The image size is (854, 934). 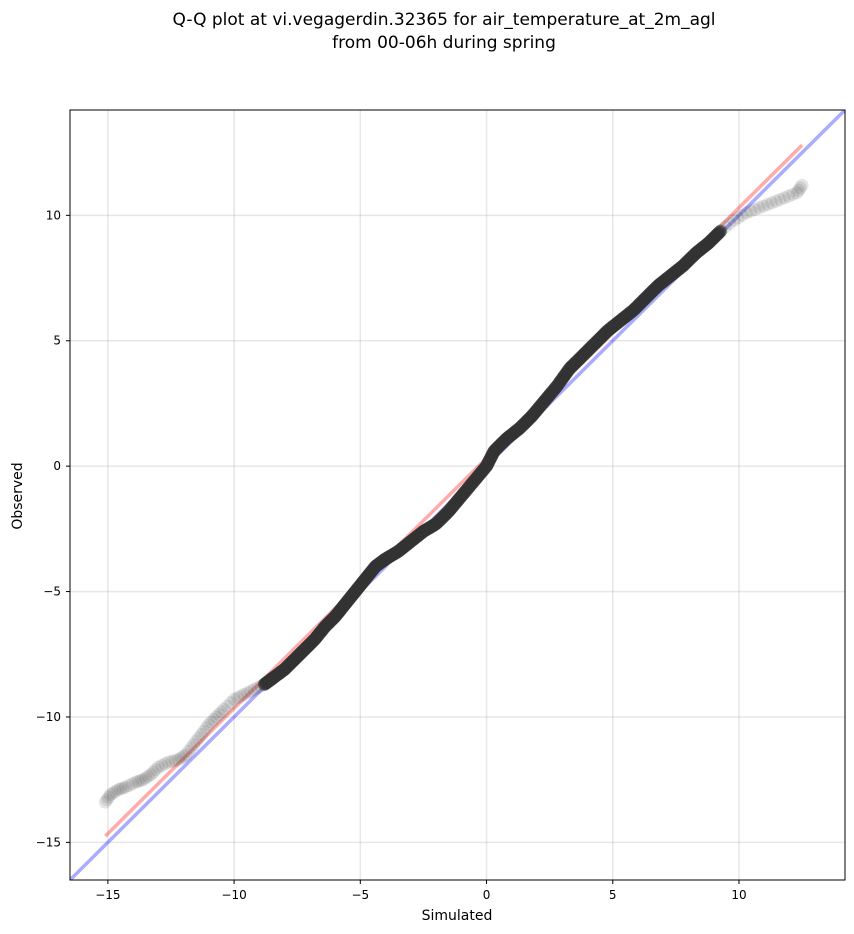 I want to click on x-axis-label: Simulated, so click(x=457, y=916).